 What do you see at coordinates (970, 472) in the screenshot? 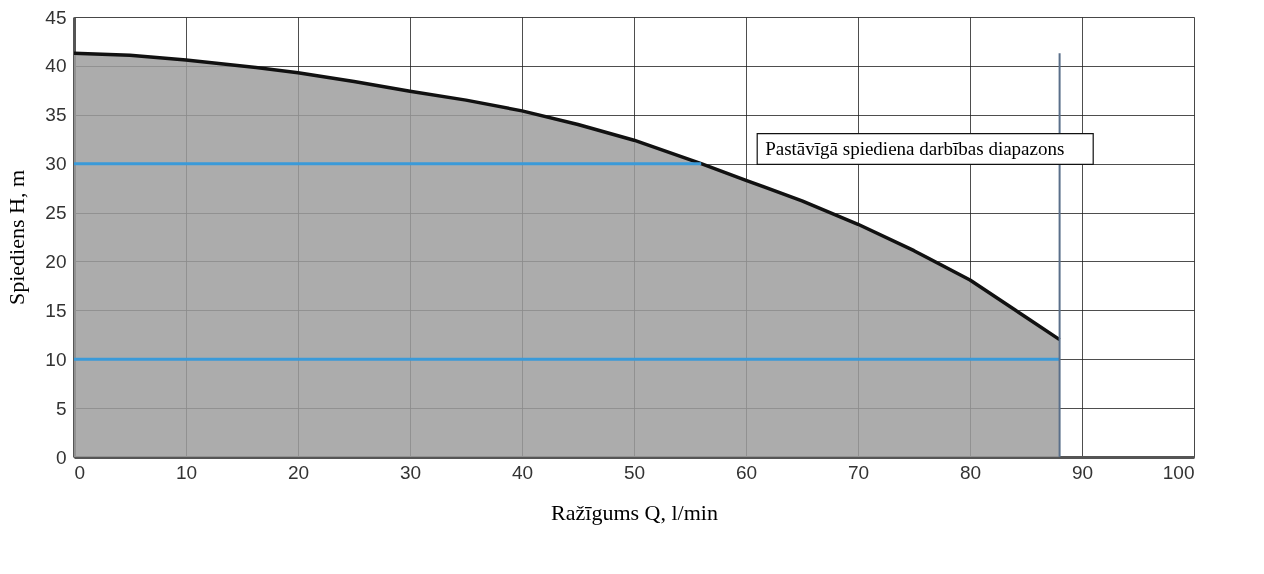
I see `x-tick-label: 80` at bounding box center [970, 472].